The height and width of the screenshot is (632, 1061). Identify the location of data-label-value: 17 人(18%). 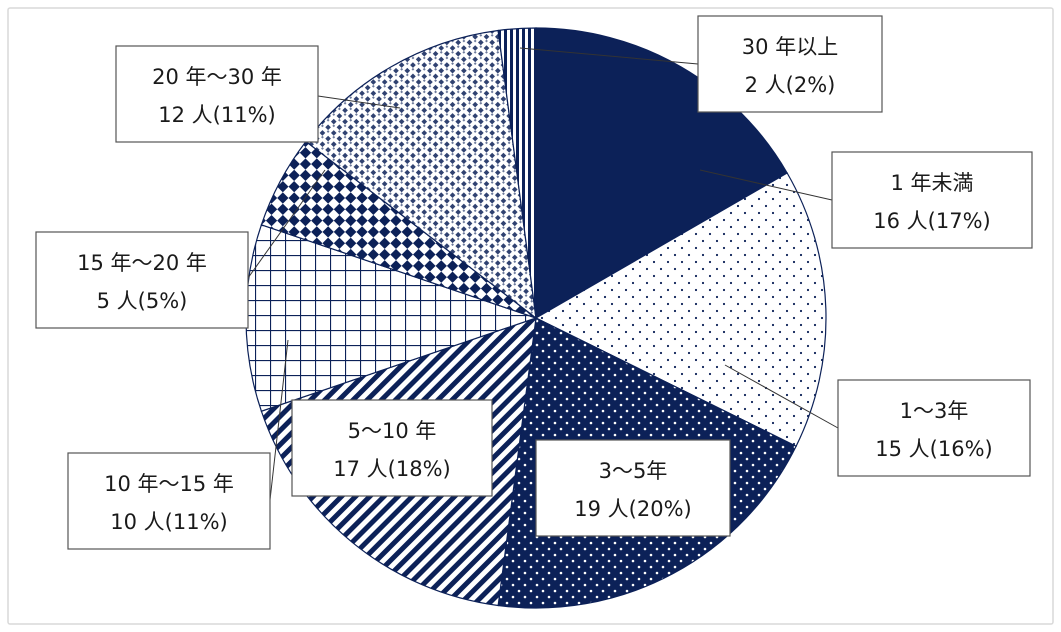
(391, 469).